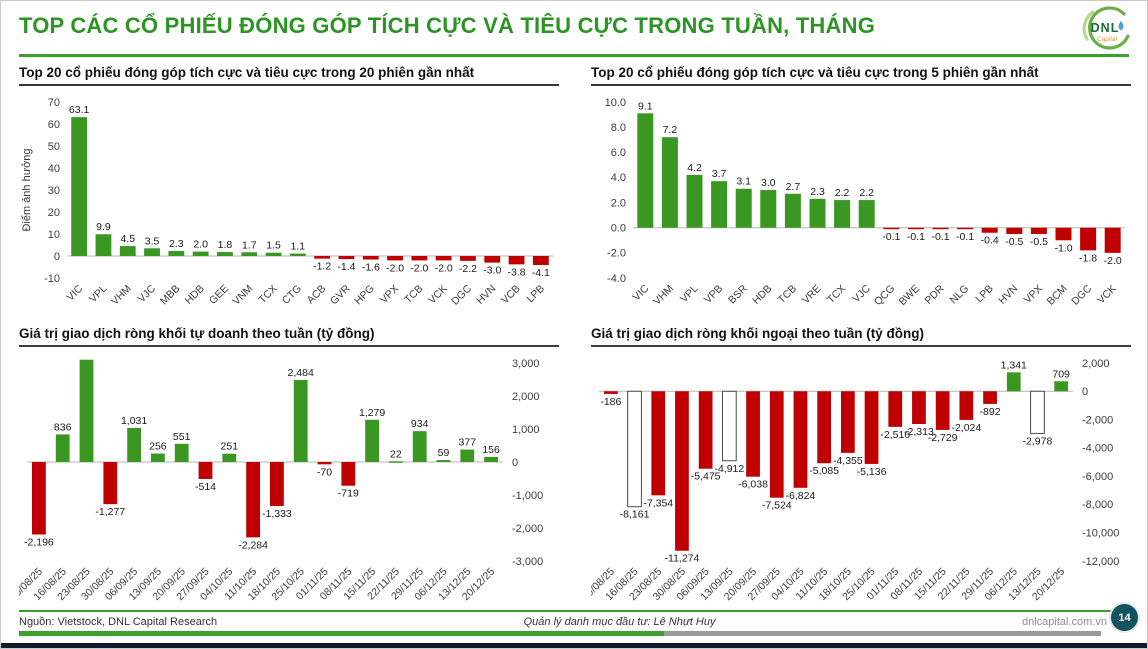 This screenshot has width=1148, height=649. Describe the element at coordinates (984, 294) in the screenshot. I see `svg-text: LPB` at that location.